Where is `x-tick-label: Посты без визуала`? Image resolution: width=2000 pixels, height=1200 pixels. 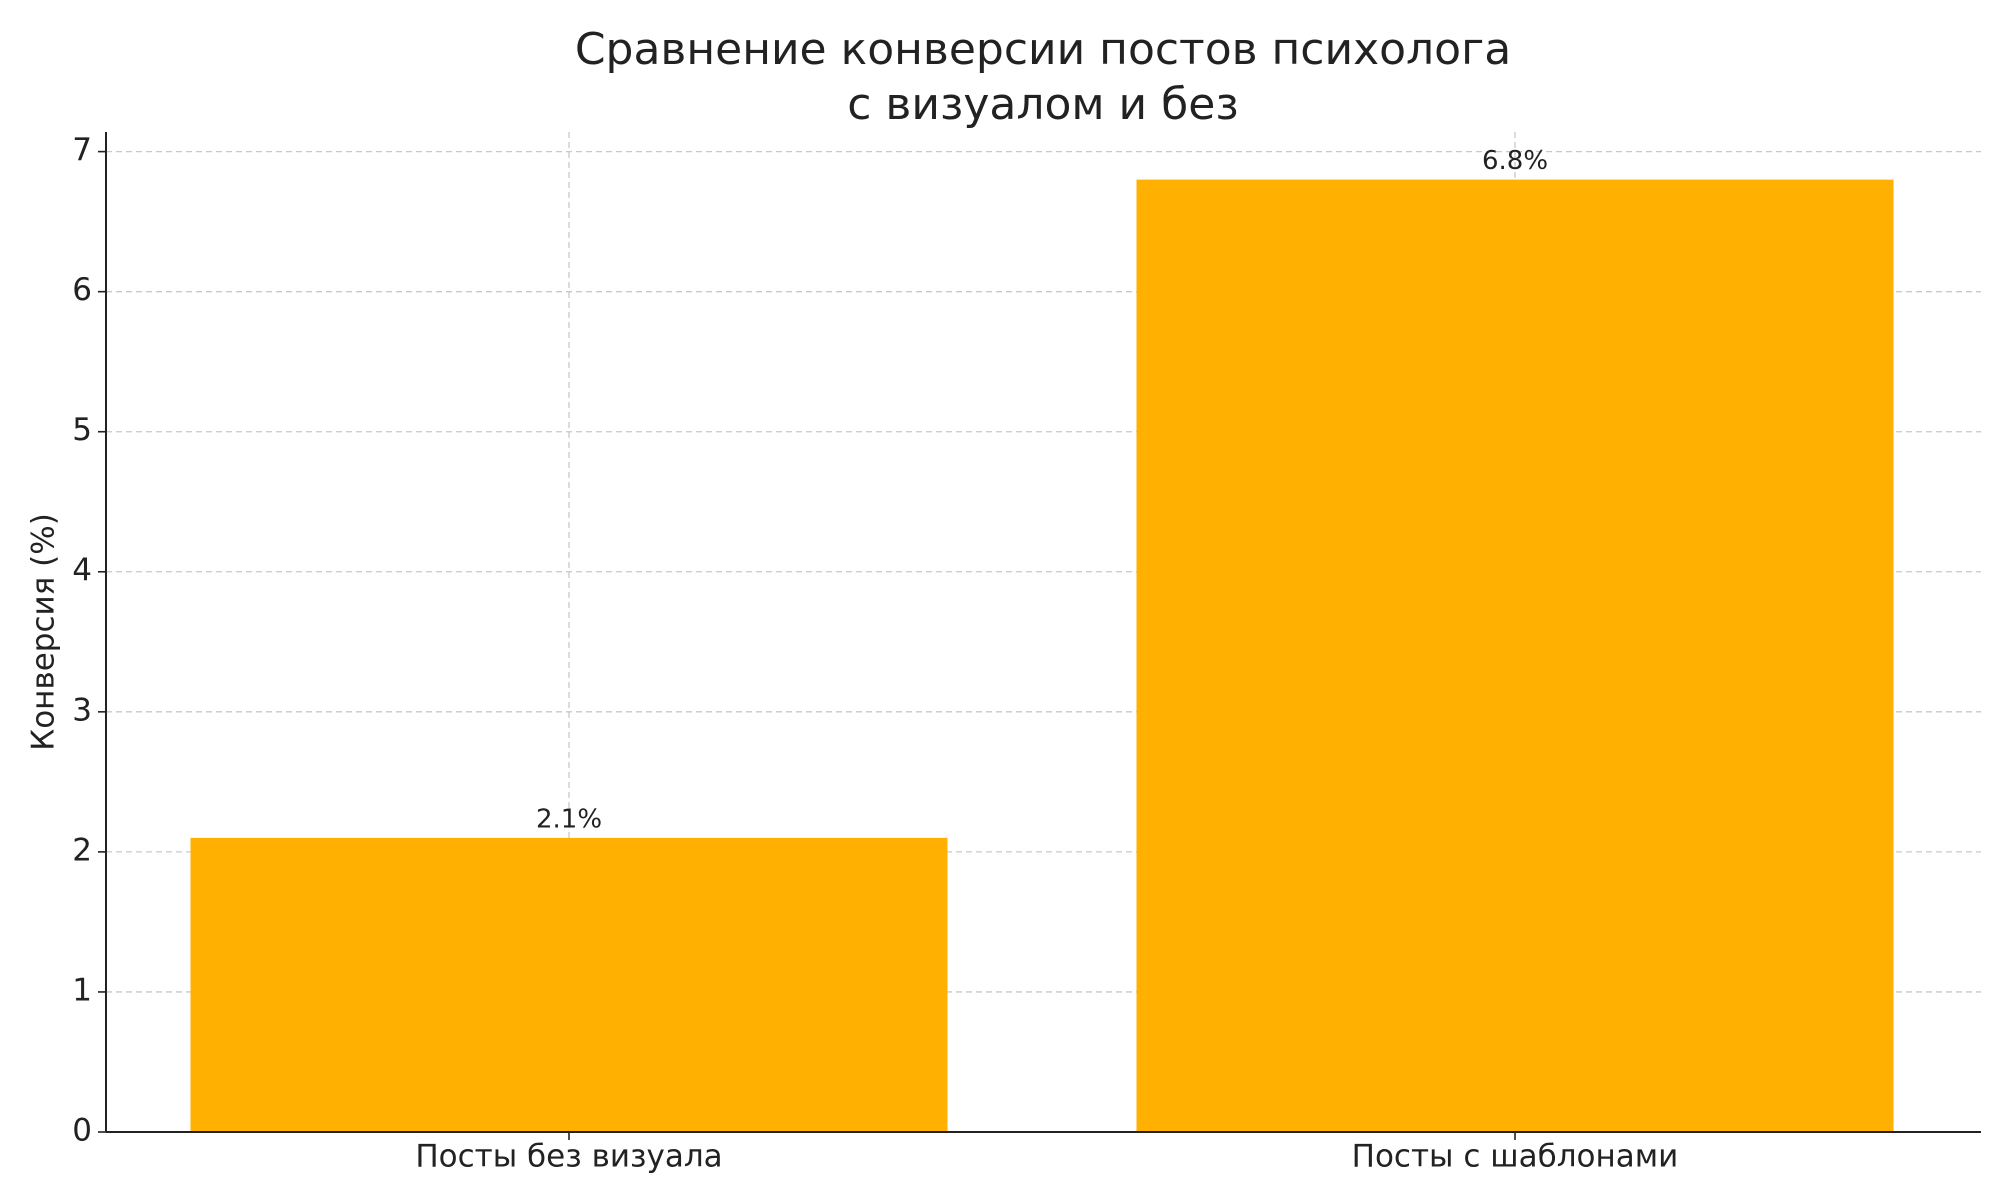
x-tick-label: Посты без визуала is located at coordinates (568, 1157).